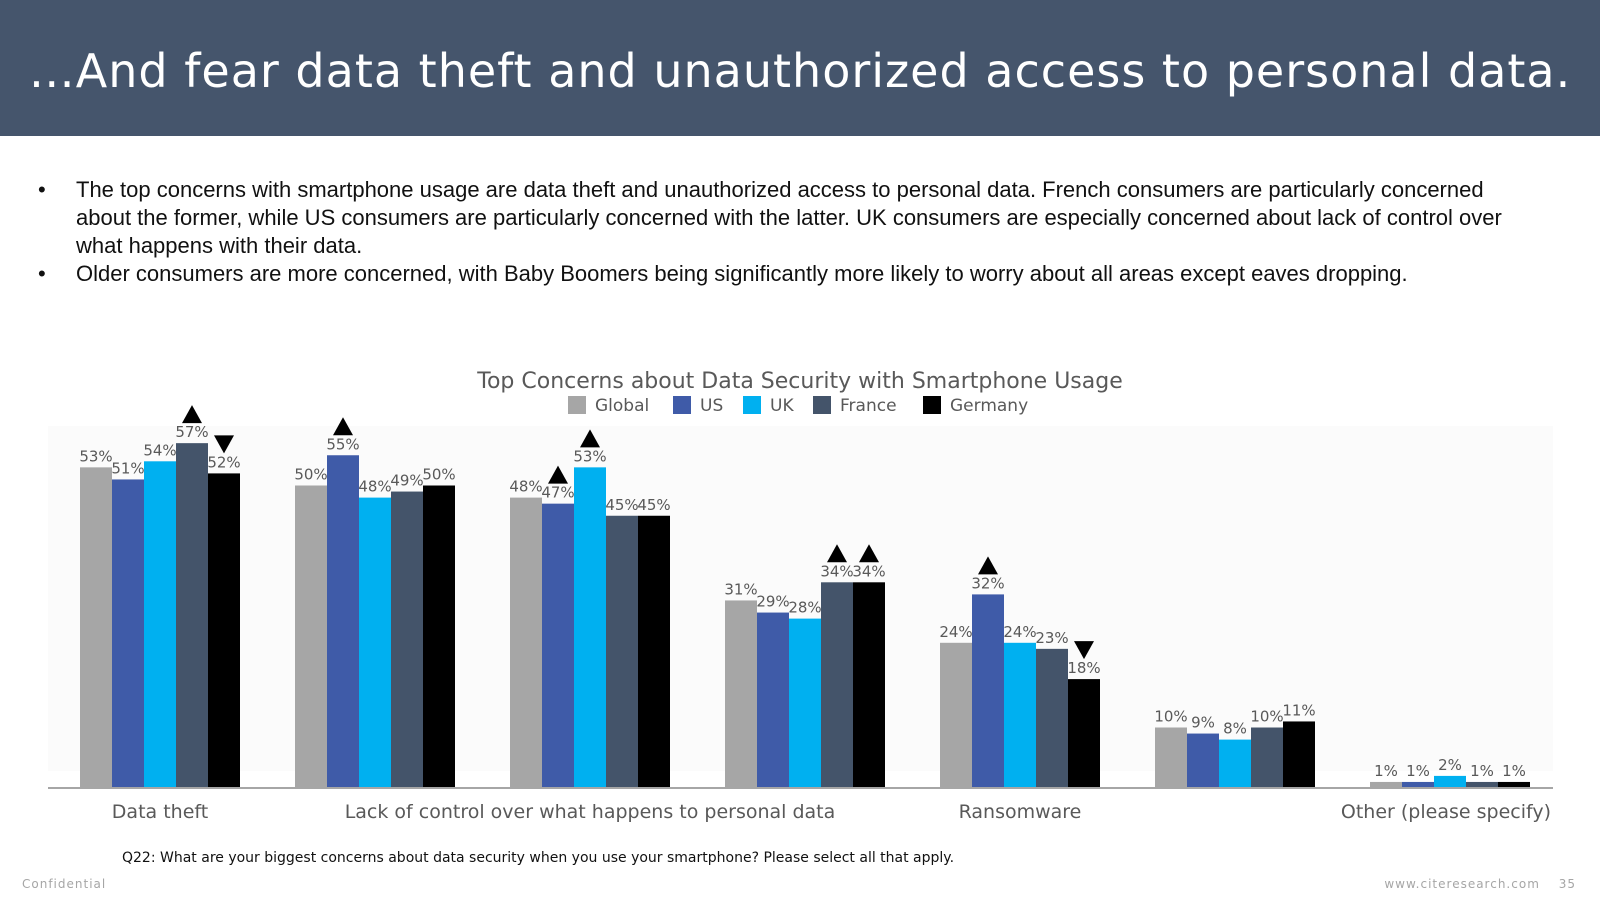 The image size is (1600, 900). Describe the element at coordinates (1298, 710) in the screenshot. I see `data-label: 11%` at that location.